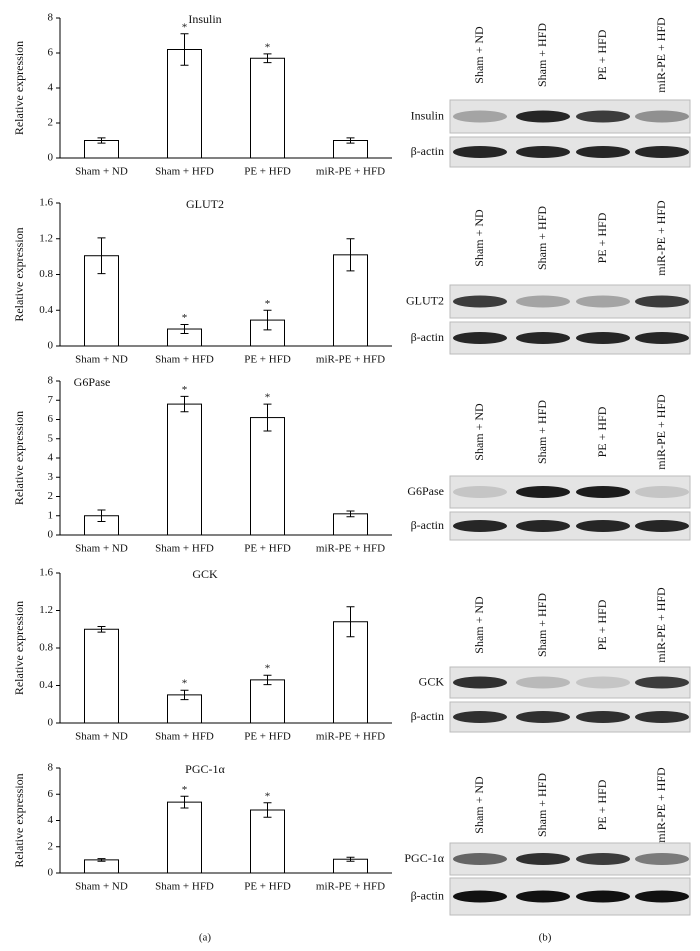 The height and width of the screenshot is (951, 700). What do you see at coordinates (205, 574) in the screenshot?
I see `chart-title: GCK` at bounding box center [205, 574].